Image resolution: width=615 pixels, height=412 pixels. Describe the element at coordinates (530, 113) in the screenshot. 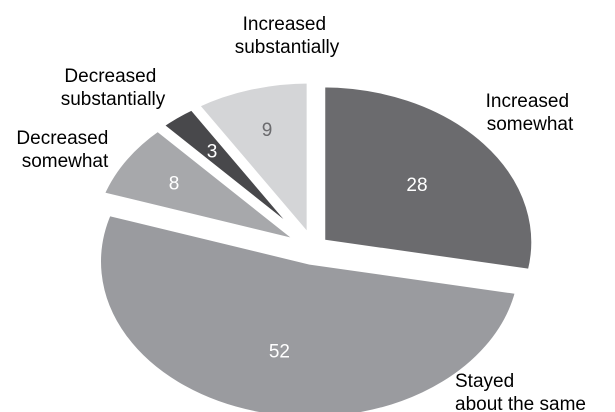

I see `category-label-increased-somewhat: Increased somewhat` at that location.